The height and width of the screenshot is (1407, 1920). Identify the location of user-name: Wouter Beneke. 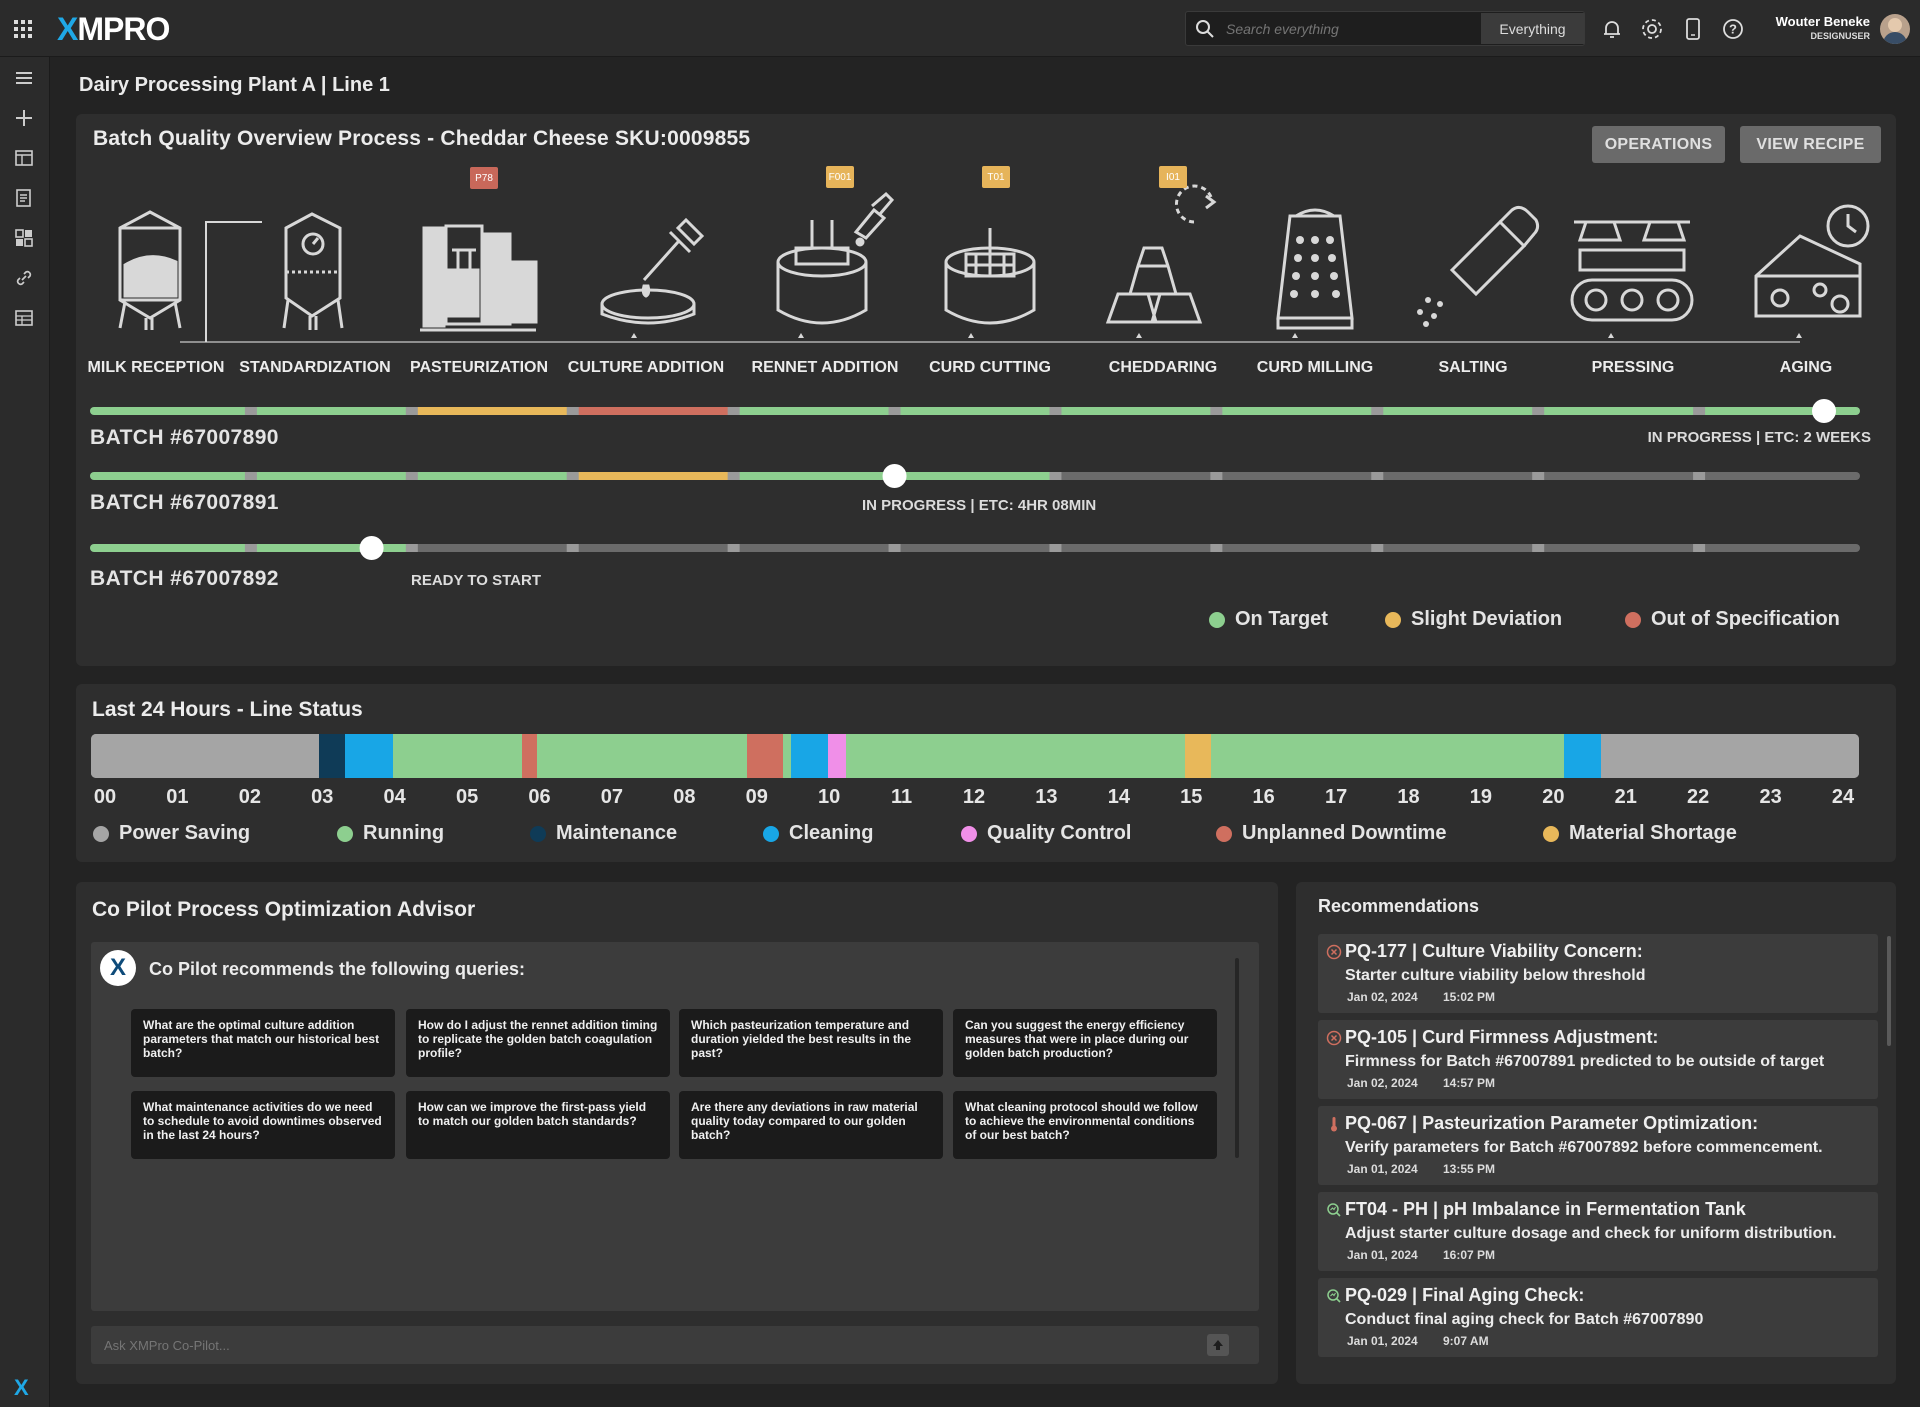
(1822, 21).